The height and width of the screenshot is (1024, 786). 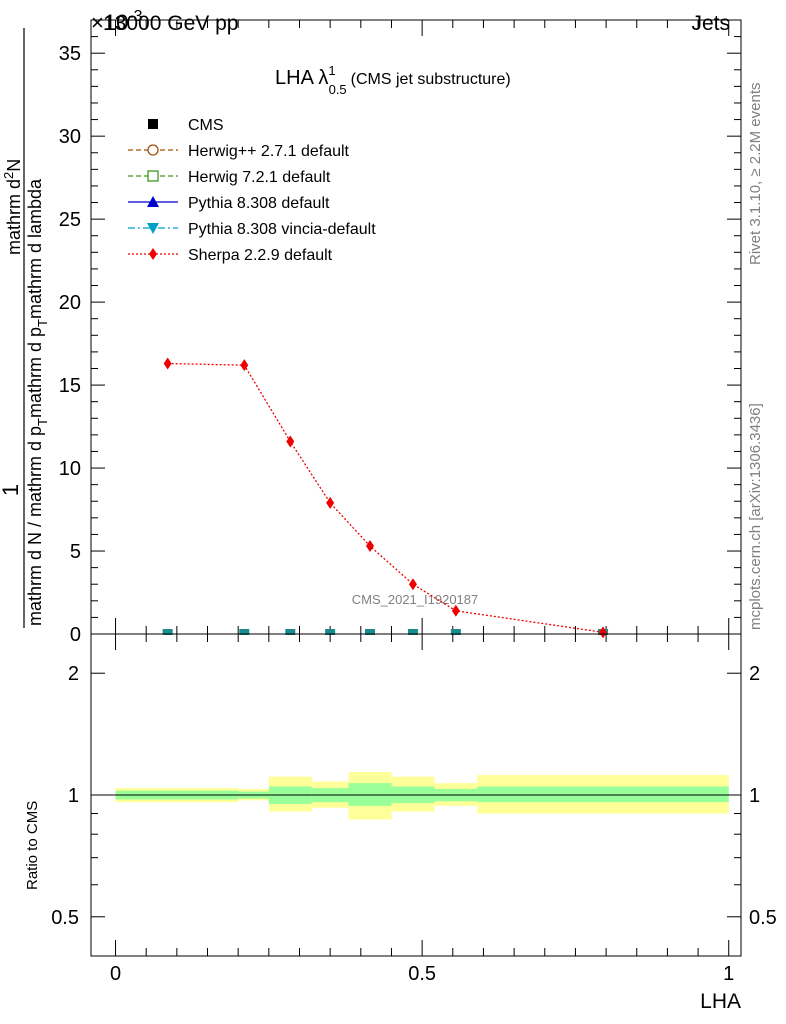 What do you see at coordinates (415, 599) in the screenshot?
I see `analysis-watermark: CMS_2021_I1920187` at bounding box center [415, 599].